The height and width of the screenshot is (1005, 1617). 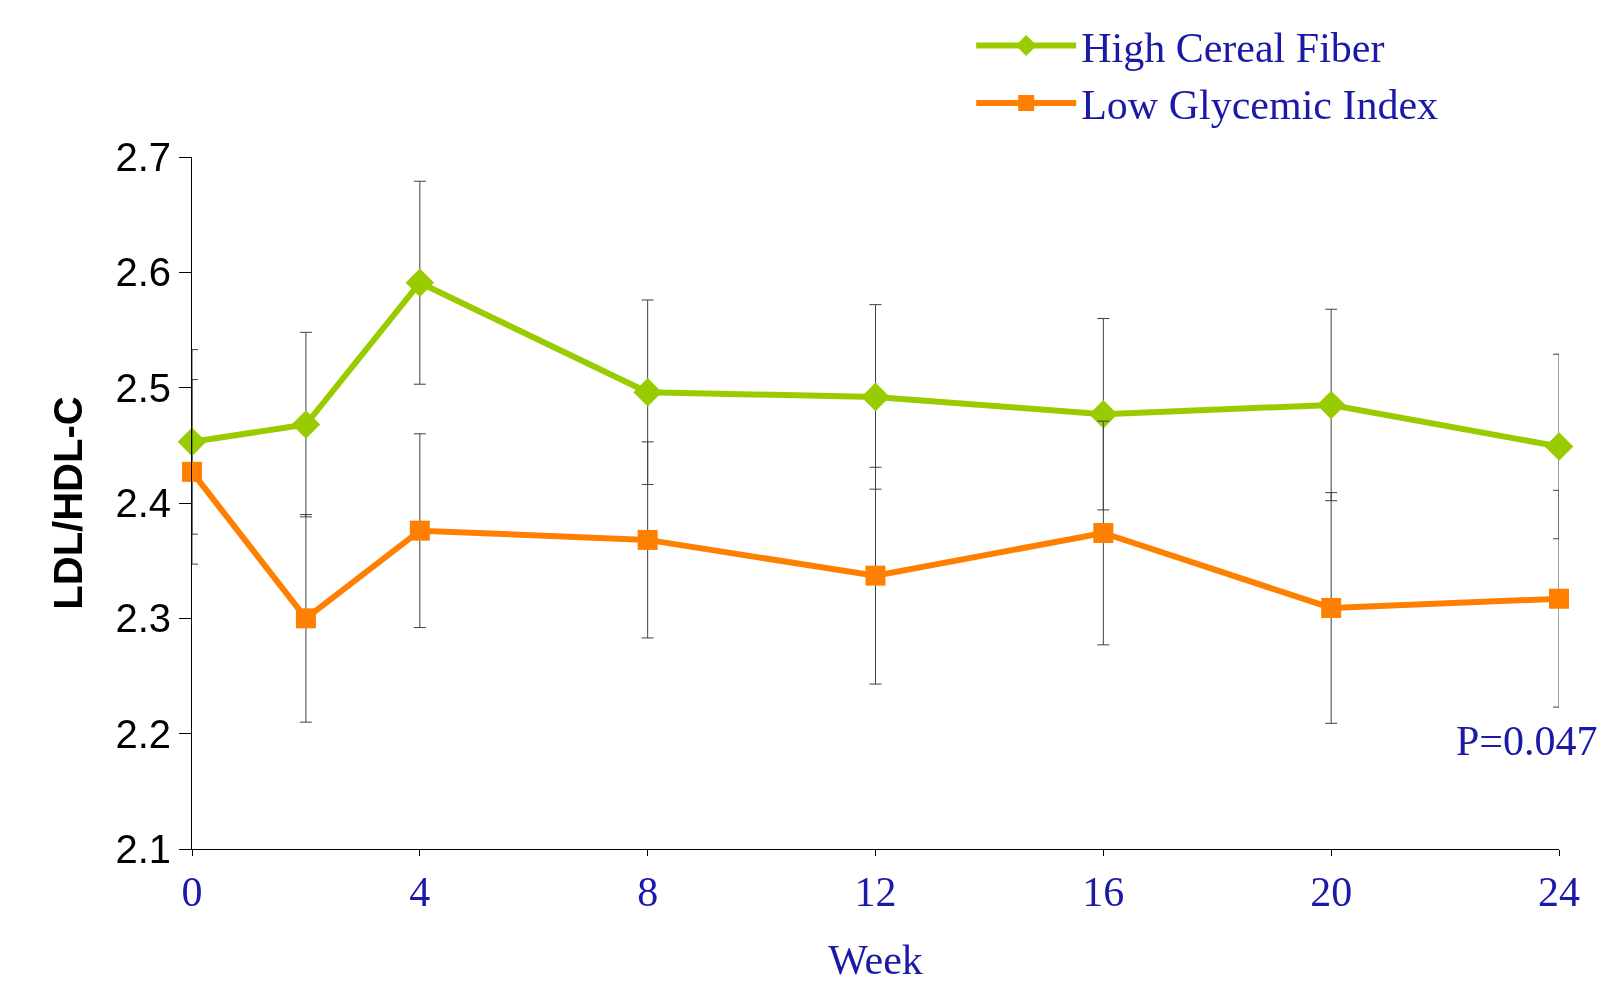 I want to click on y-tick-label: 2.1, so click(x=143, y=849).